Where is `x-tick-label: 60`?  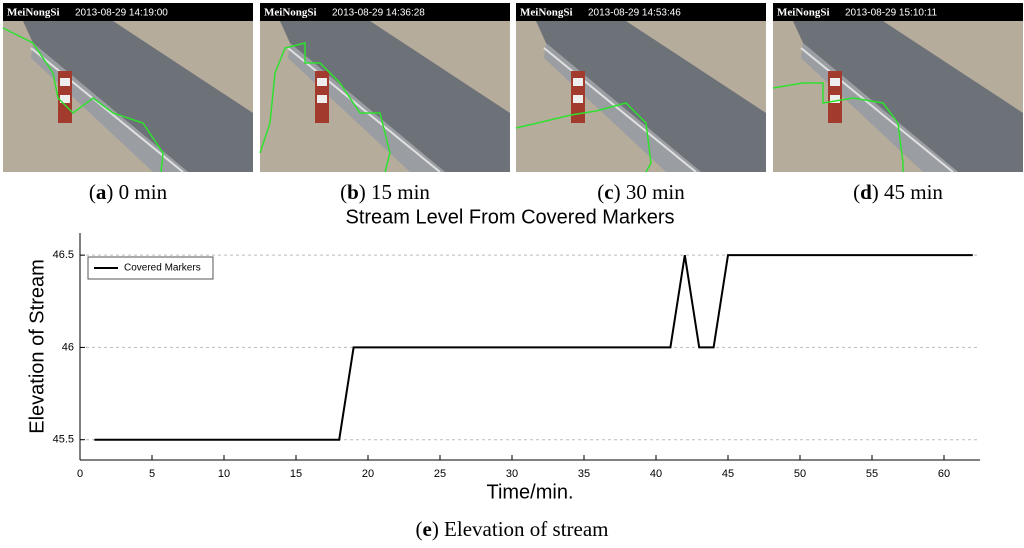
x-tick-label: 60 is located at coordinates (944, 474).